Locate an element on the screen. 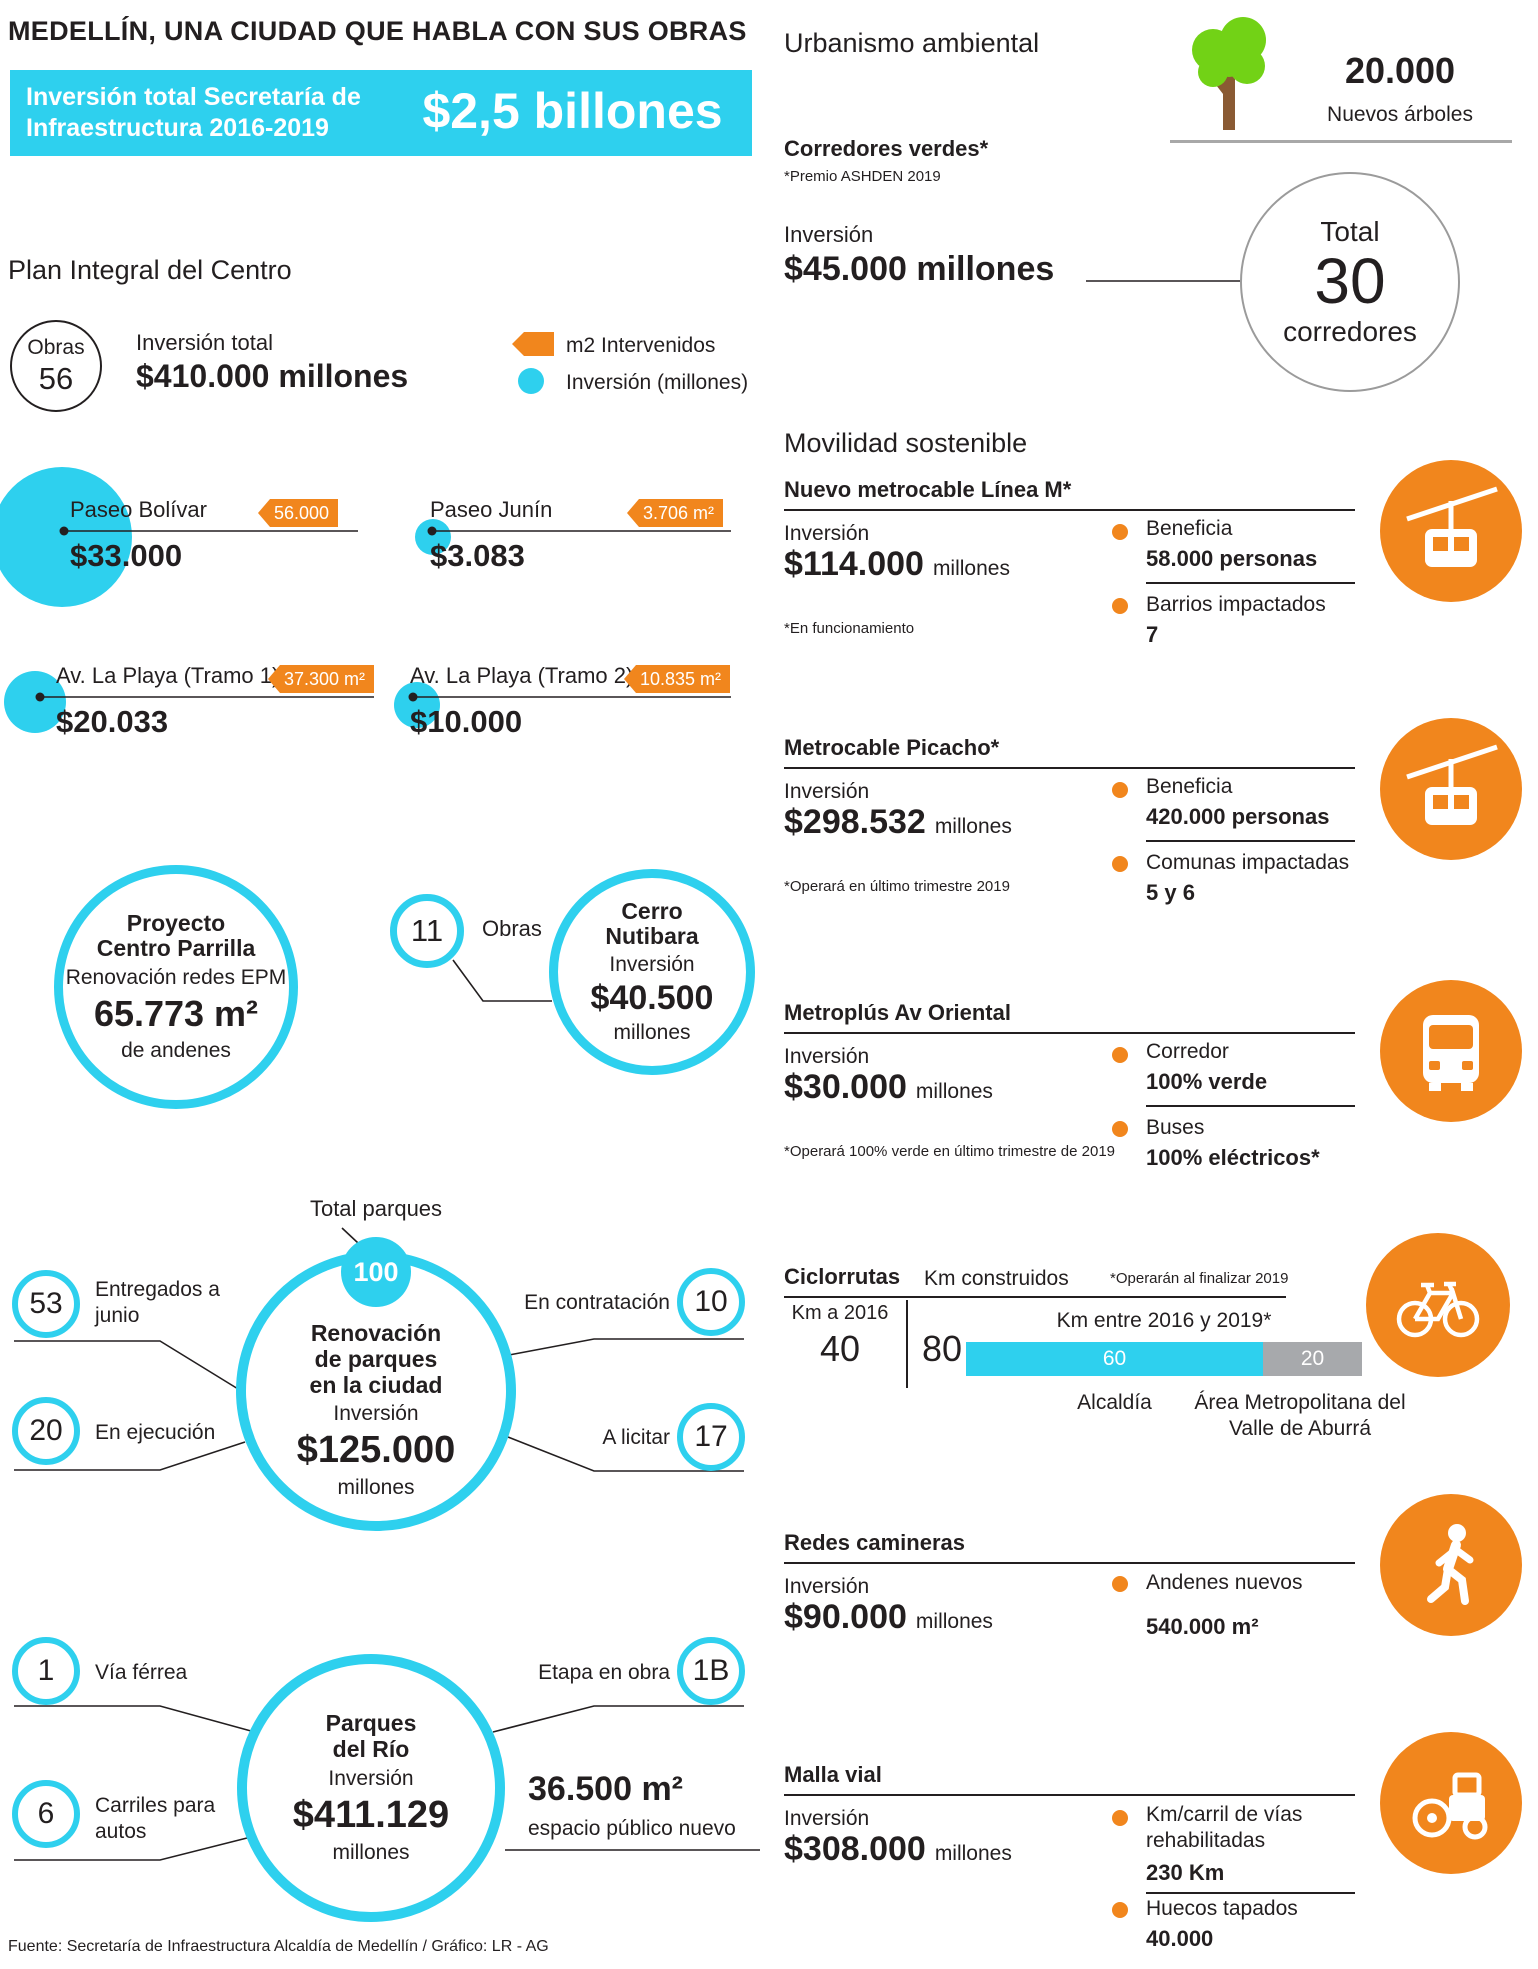 This screenshot has width=1538, height=1969. urbanismo-title: Urbanismo ambiental is located at coordinates (912, 43).